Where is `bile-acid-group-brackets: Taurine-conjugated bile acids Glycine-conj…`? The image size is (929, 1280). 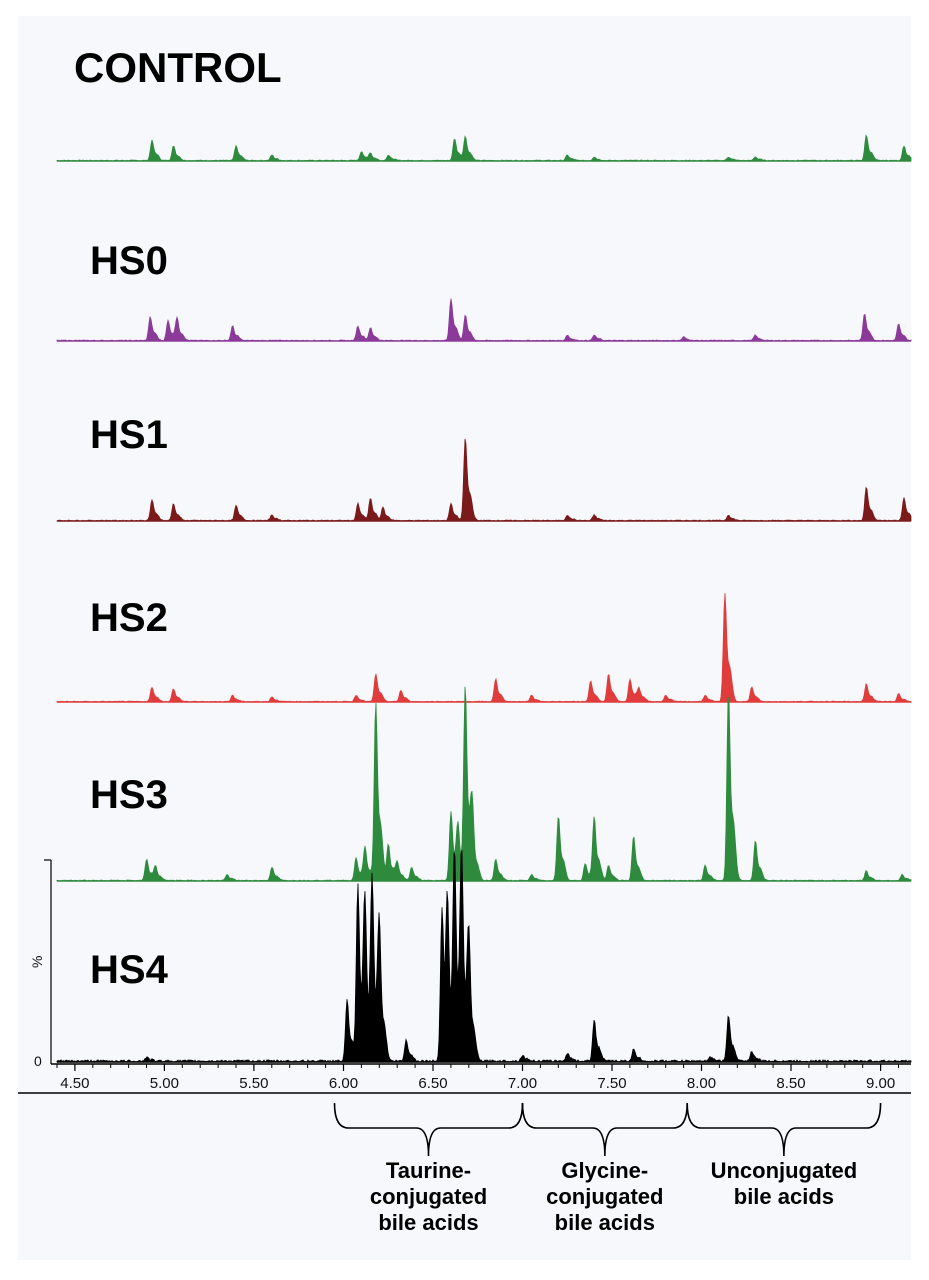
bile-acid-group-brackets: Taurine-conjugated bile acids Glycine-conj… is located at coordinates (607, 1168).